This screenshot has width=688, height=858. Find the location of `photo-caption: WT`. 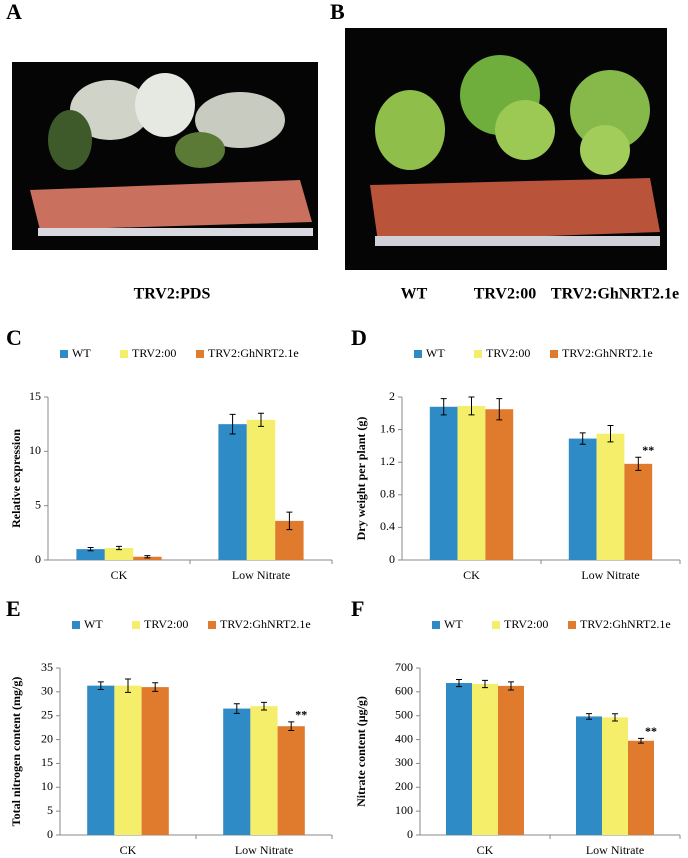

photo-caption: WT is located at coordinates (414, 294).